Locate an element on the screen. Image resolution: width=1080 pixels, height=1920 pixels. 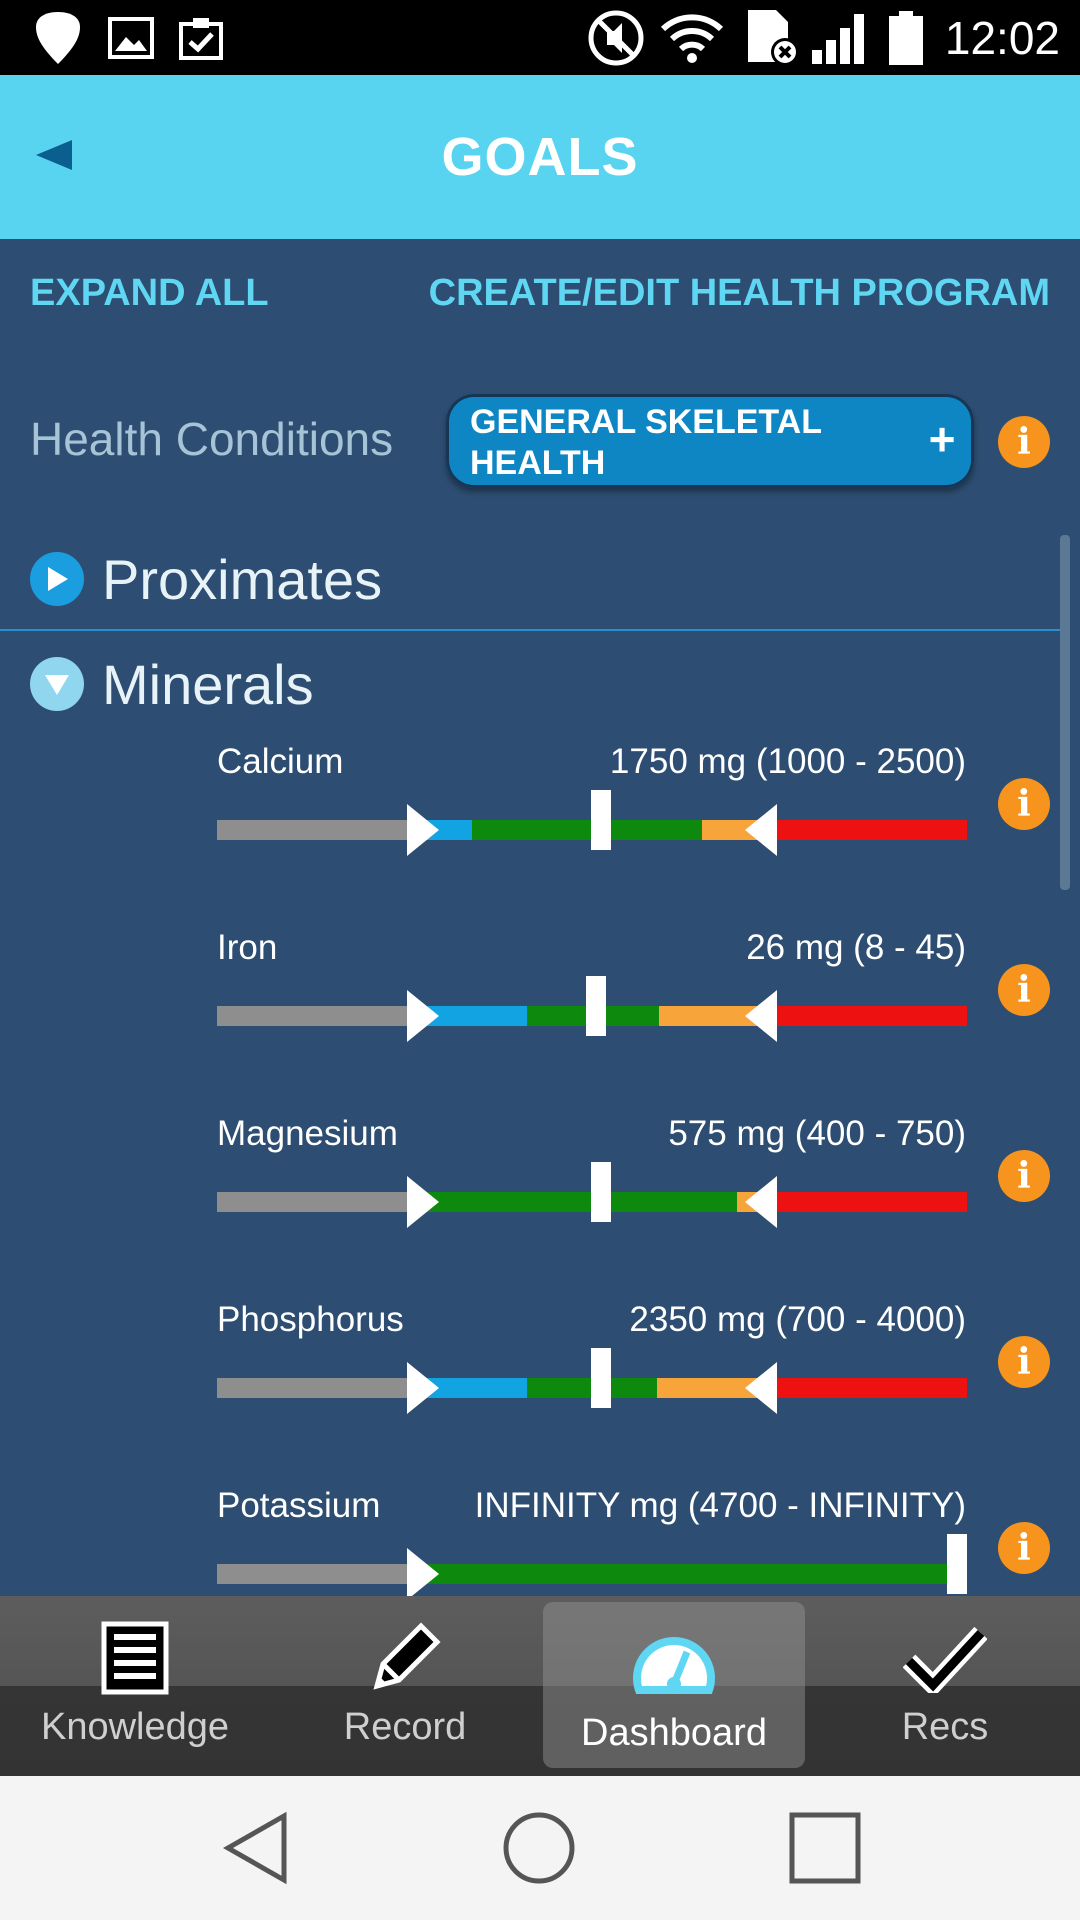
signal-icon is located at coordinates (841, 37).